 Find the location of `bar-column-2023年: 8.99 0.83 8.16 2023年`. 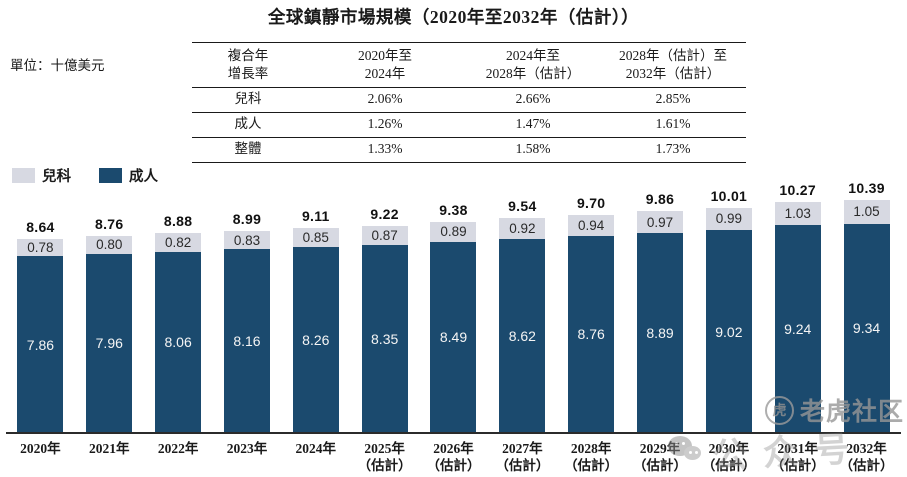

bar-column-2023年: 8.99 0.83 8.16 2023年 is located at coordinates (247, 328).